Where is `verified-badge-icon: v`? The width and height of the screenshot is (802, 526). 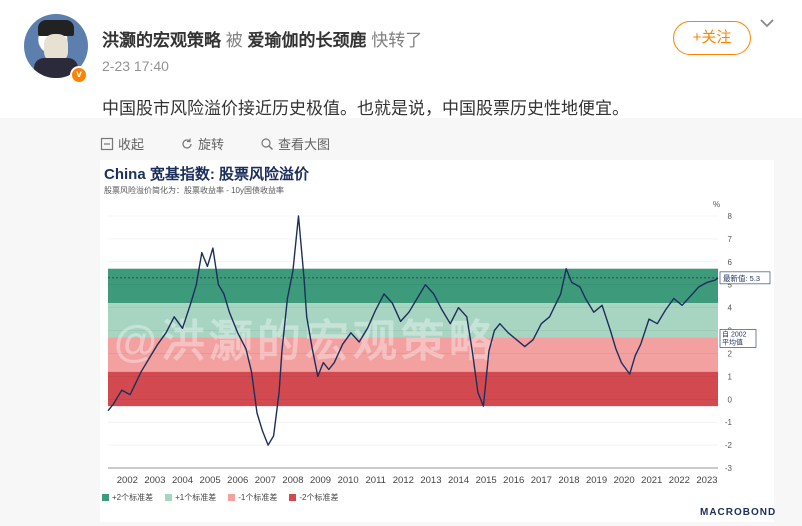
verified-badge-icon: v is located at coordinates (79, 75).